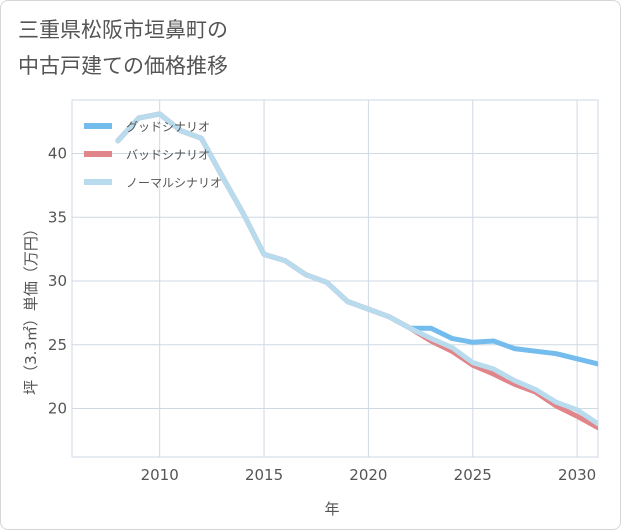  I want to click on chart-title-line-1: 三重県松阪市垣鼻町の, so click(123, 30).